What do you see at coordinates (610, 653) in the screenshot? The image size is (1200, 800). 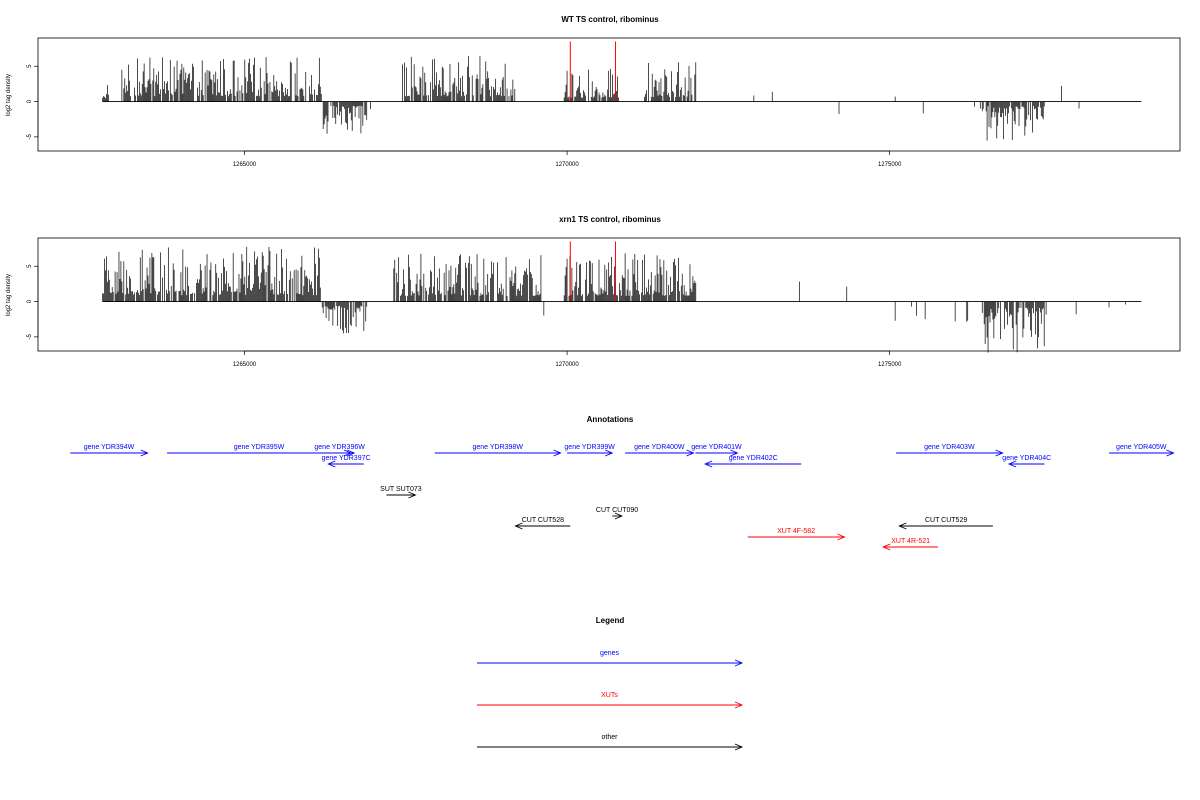 I see `legend-label: genes` at bounding box center [610, 653].